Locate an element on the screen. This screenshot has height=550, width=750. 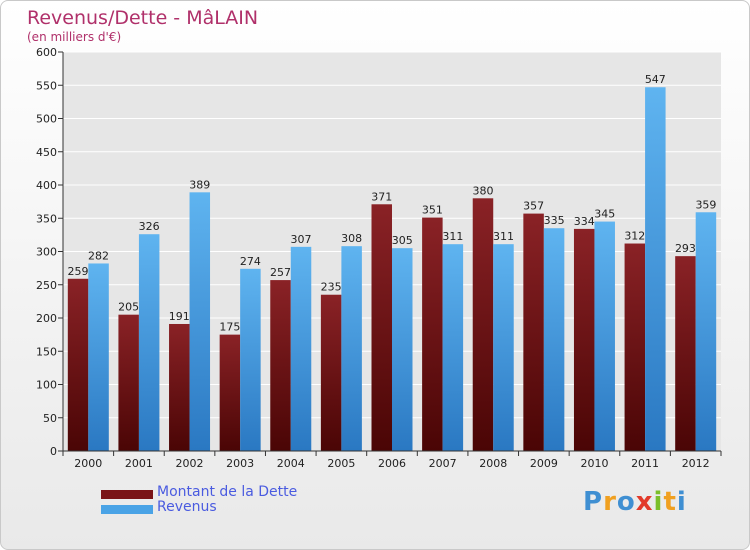
legend-label-revenus: Revenus is located at coordinates (187, 507).